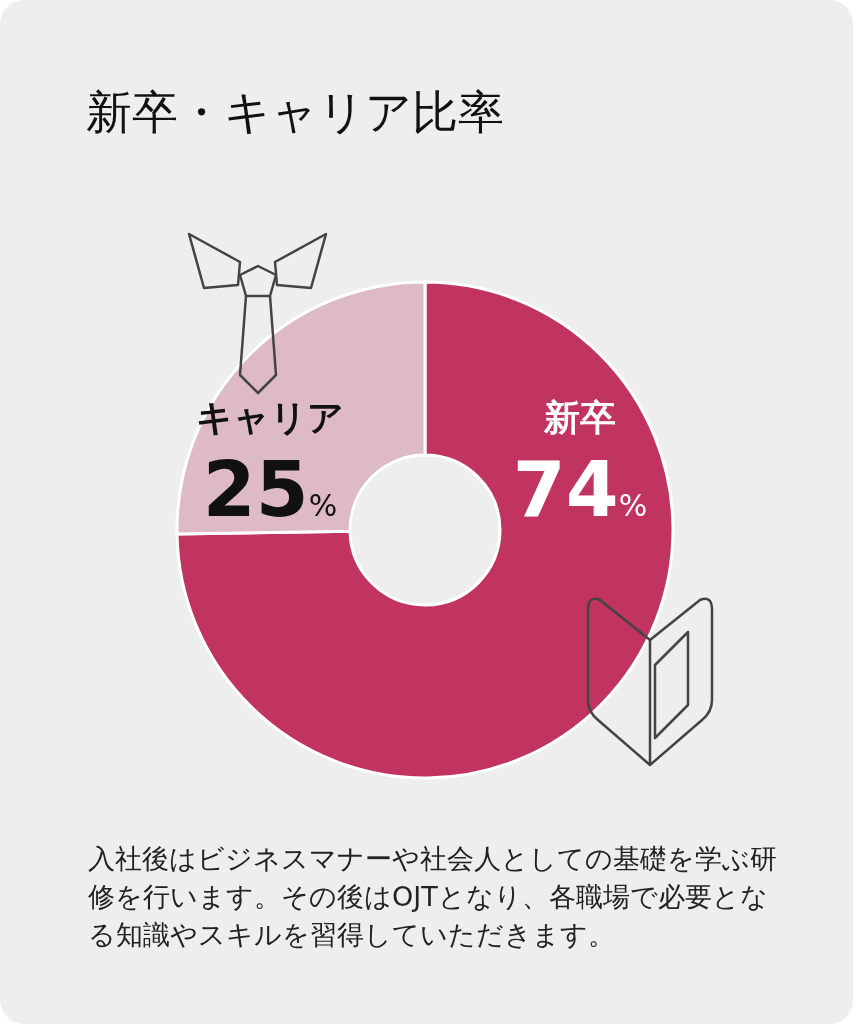 This screenshot has height=1024, width=853. What do you see at coordinates (433, 897) in the screenshot?
I see `text: 入社後はビジネスマナーや社会人としての基礎を学ぶ研修を行います。その後はOJTとなり、各職場で必要となる知識やスキルを習得していただきます。` at bounding box center [433, 897].